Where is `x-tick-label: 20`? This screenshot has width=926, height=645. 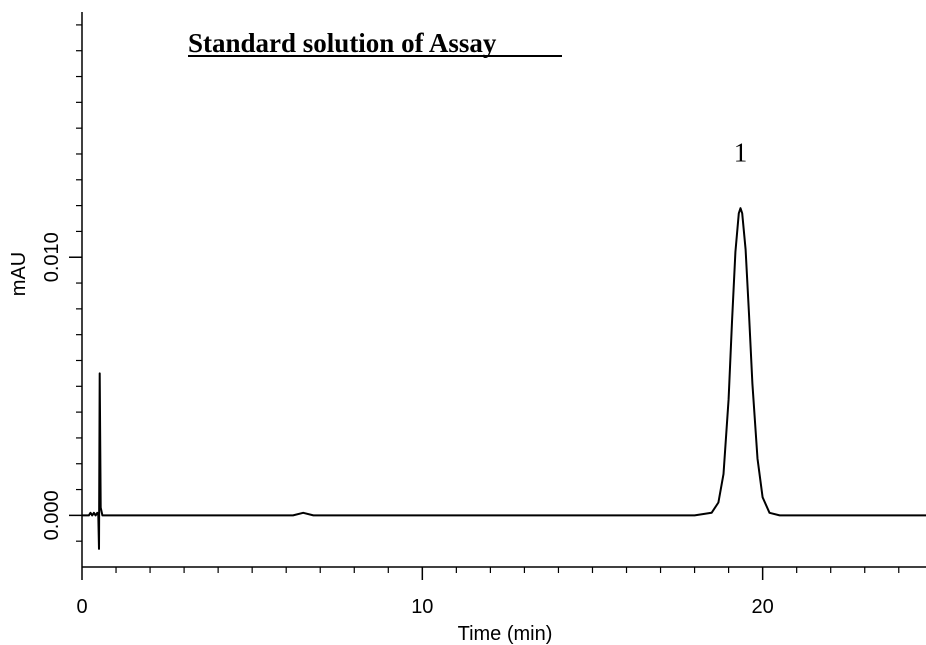
x-tick-label: 20 is located at coordinates (763, 607).